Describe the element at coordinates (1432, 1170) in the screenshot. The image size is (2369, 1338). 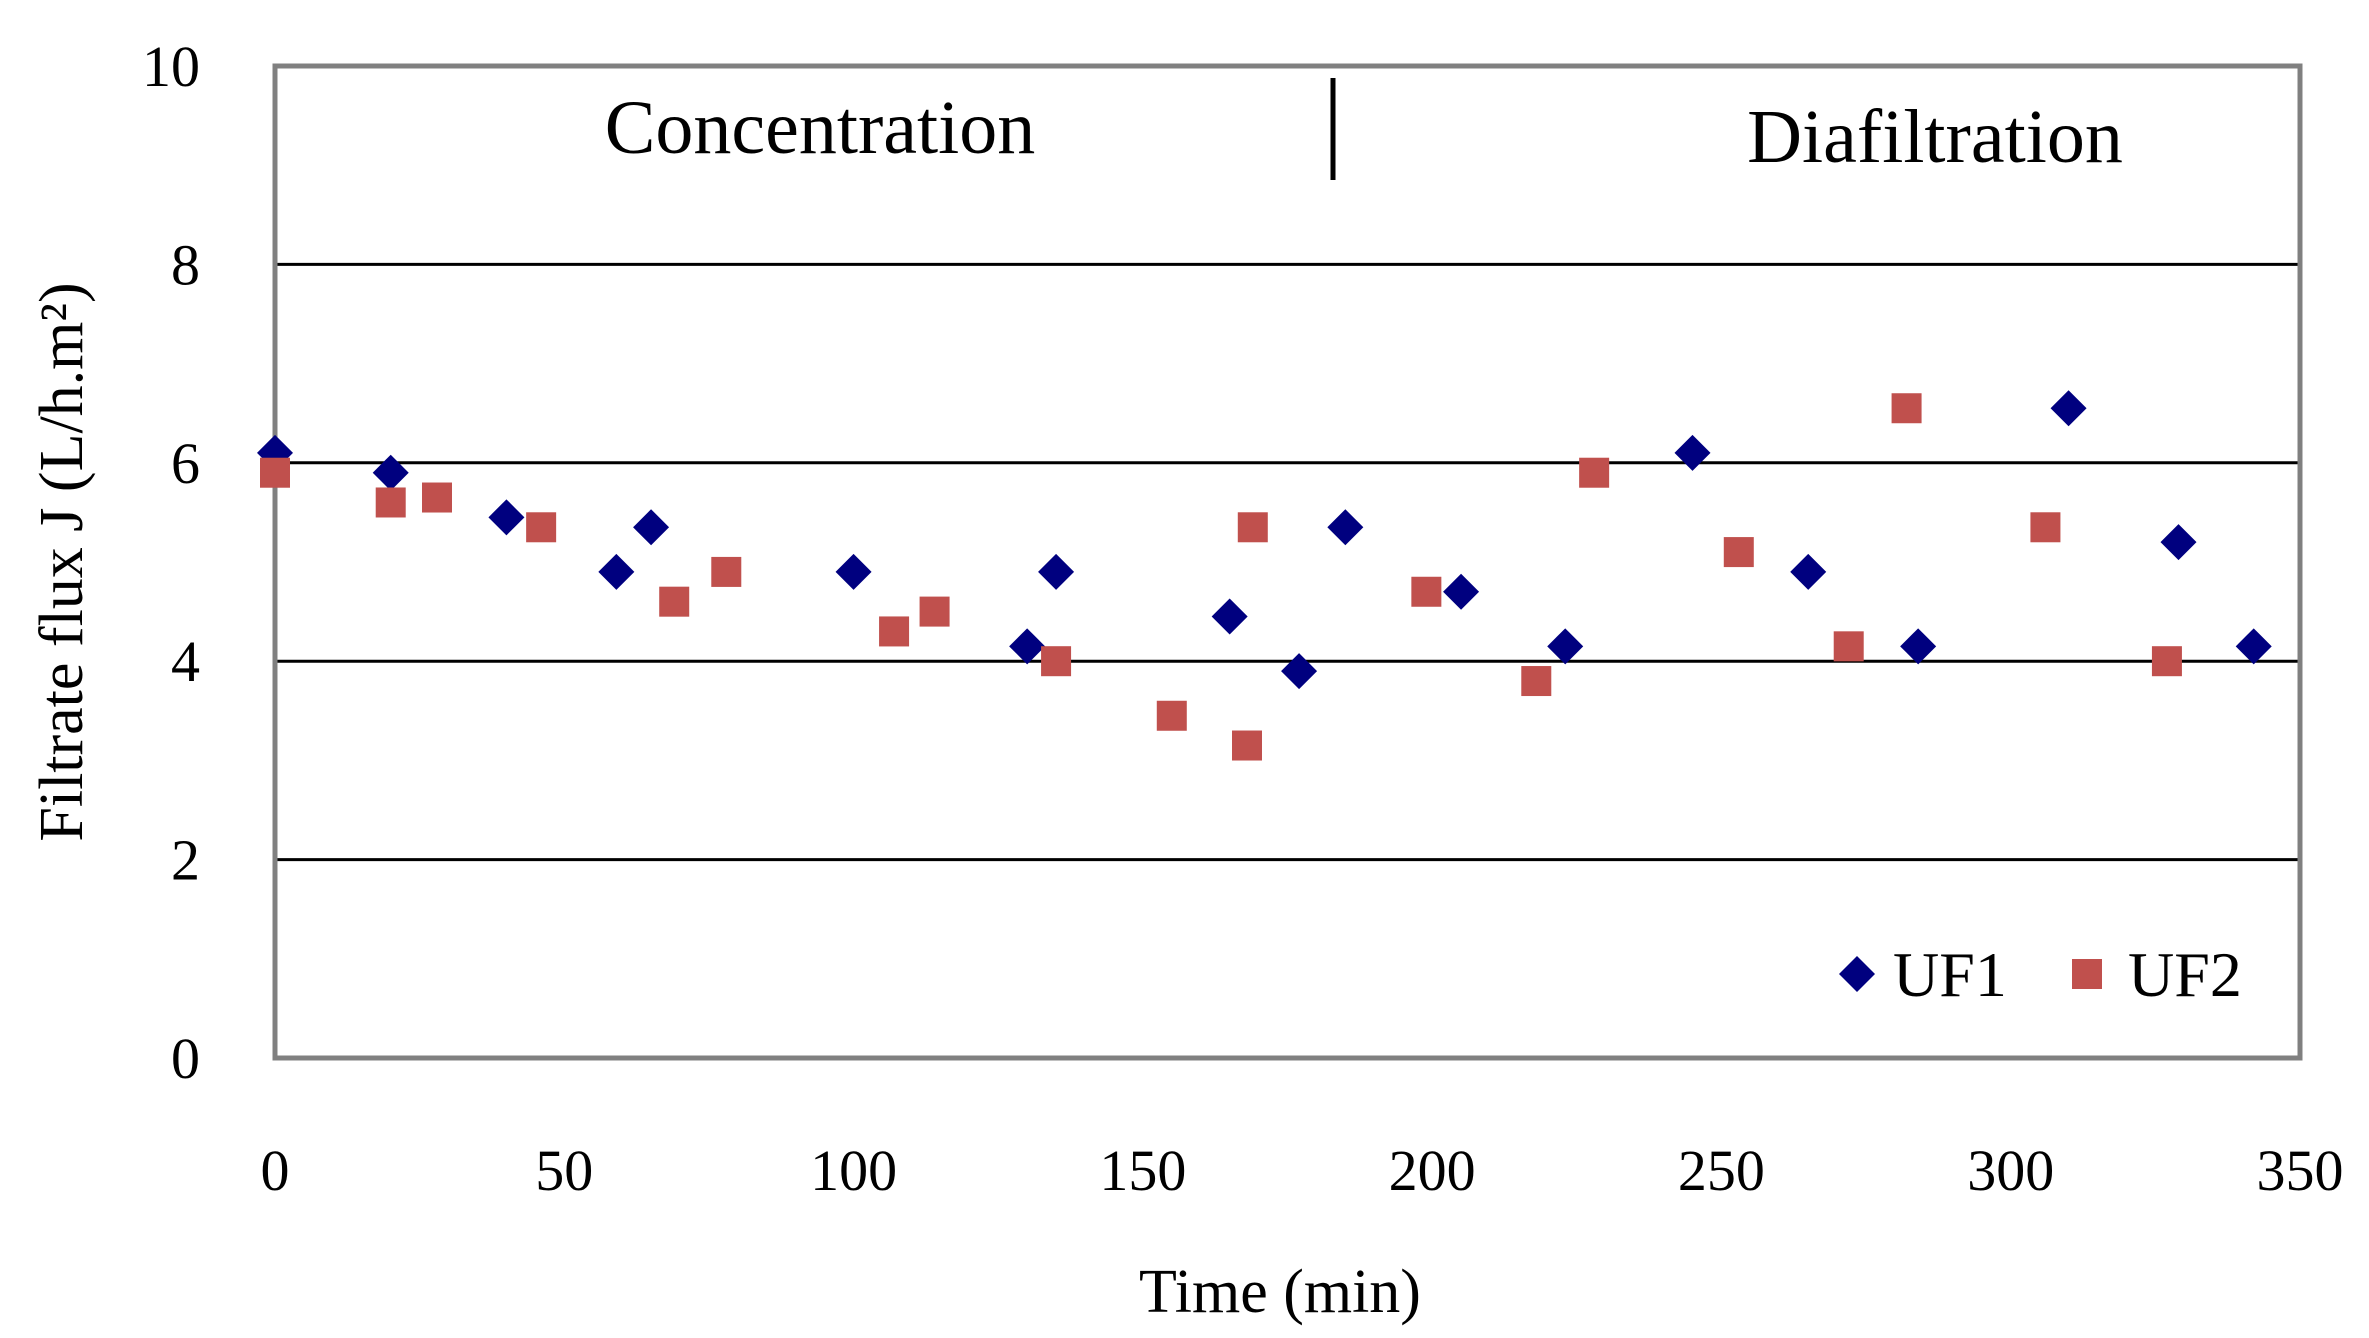
I see `x-tick-200: 200` at that location.